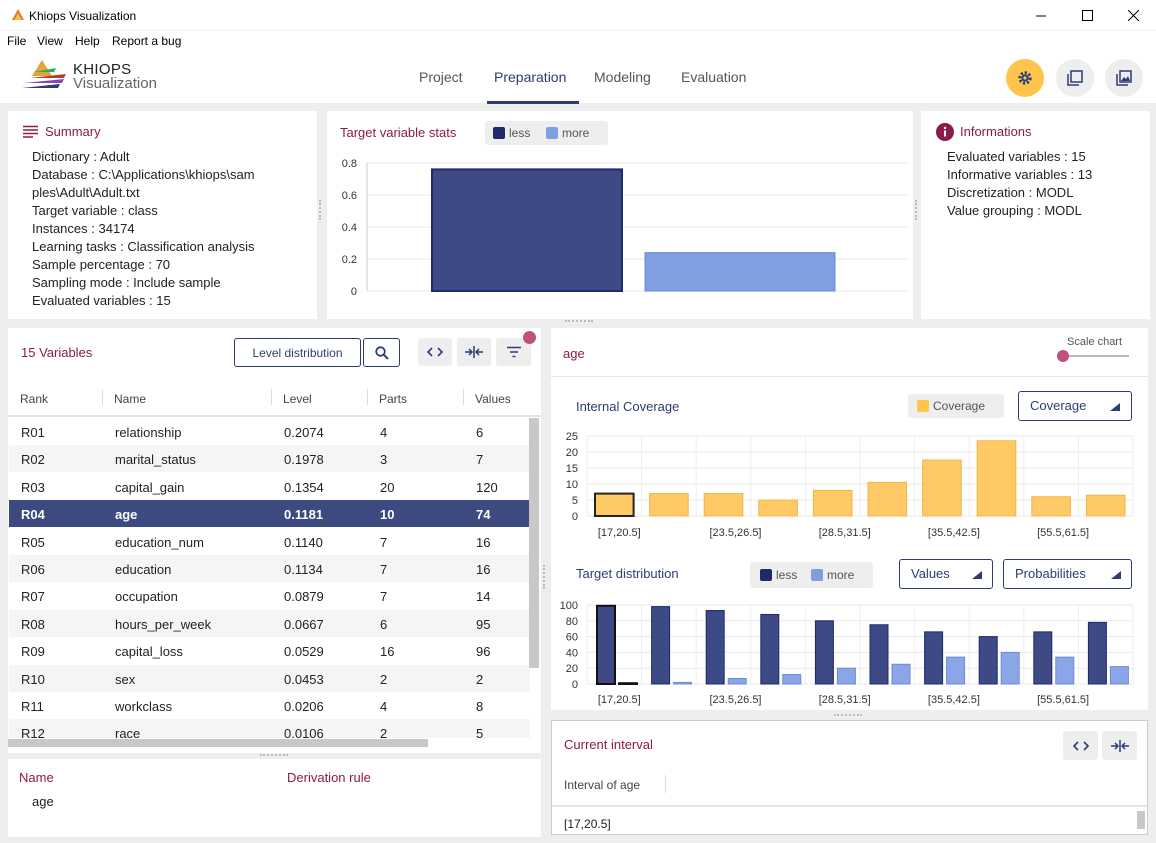 The height and width of the screenshot is (843, 1156). What do you see at coordinates (1067, 574) in the screenshot?
I see `probabilities-select: Probabilities` at bounding box center [1067, 574].